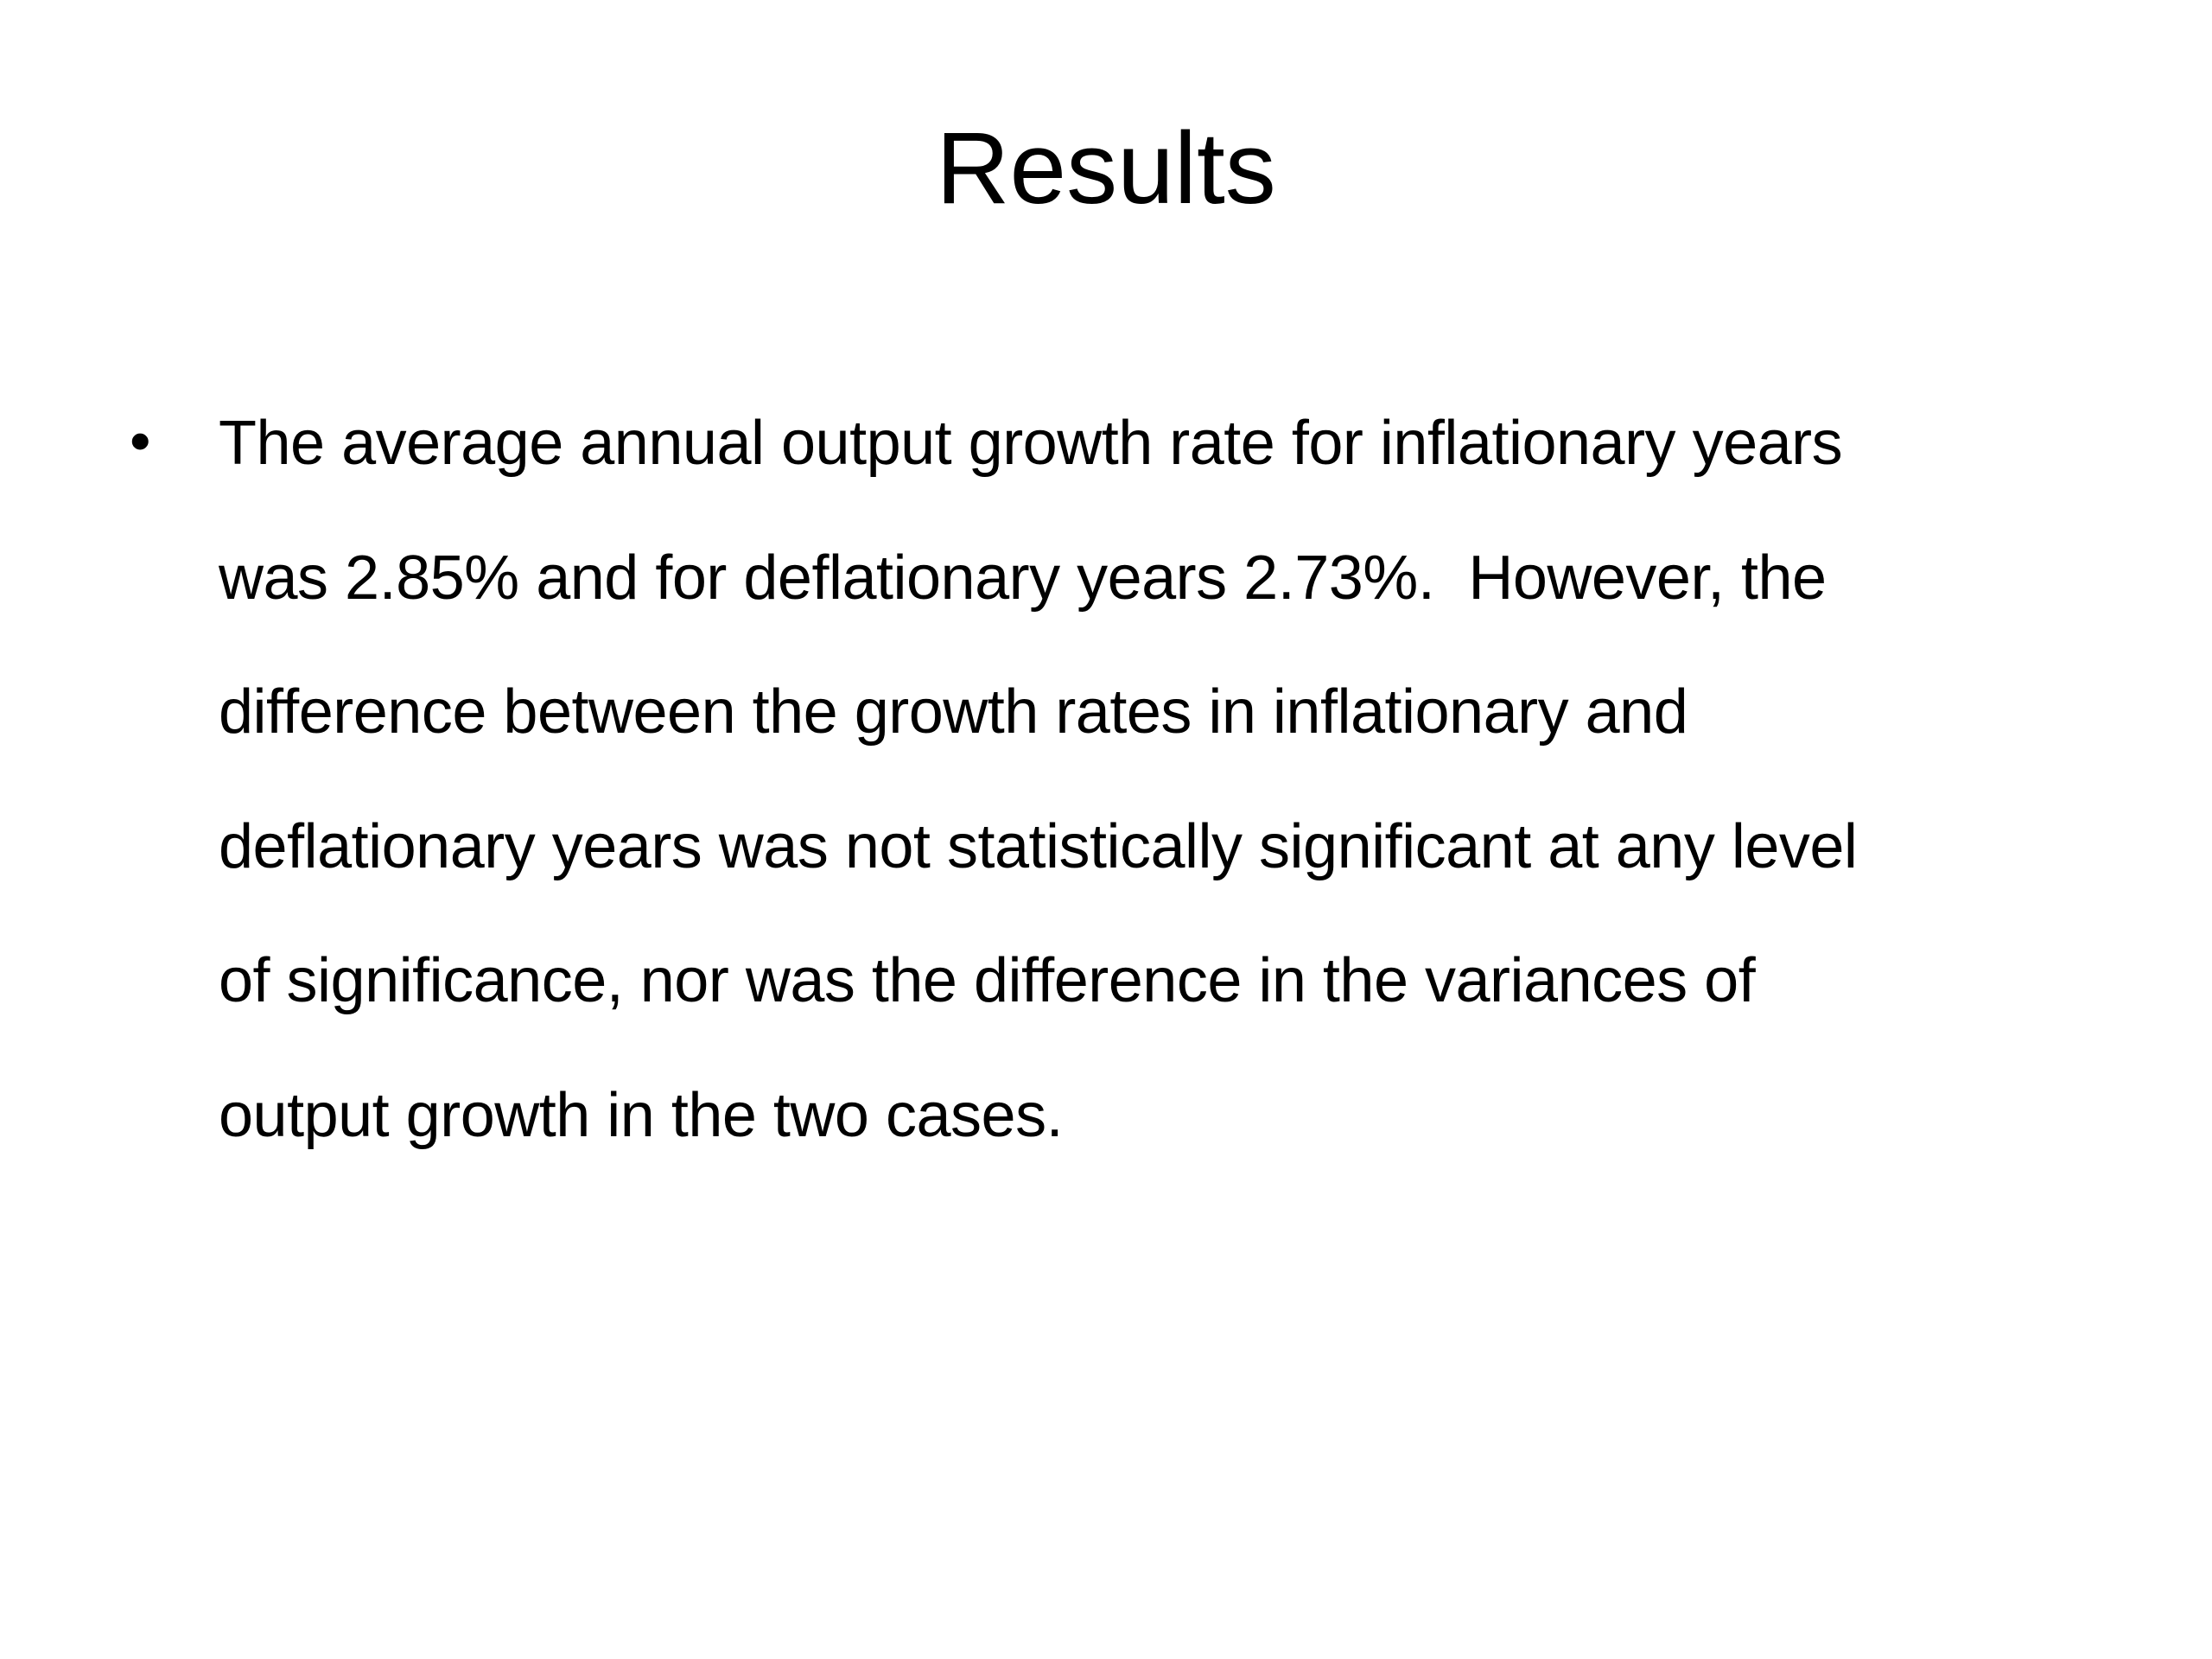  I want to click on slide-title: Results, so click(1106, 168).